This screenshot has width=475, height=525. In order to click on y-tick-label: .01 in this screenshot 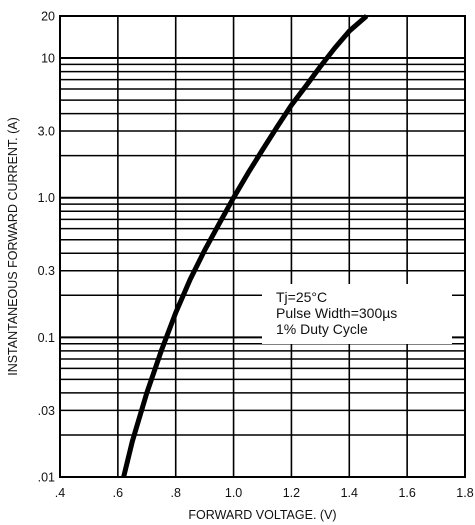, I will do `click(46, 478)`.